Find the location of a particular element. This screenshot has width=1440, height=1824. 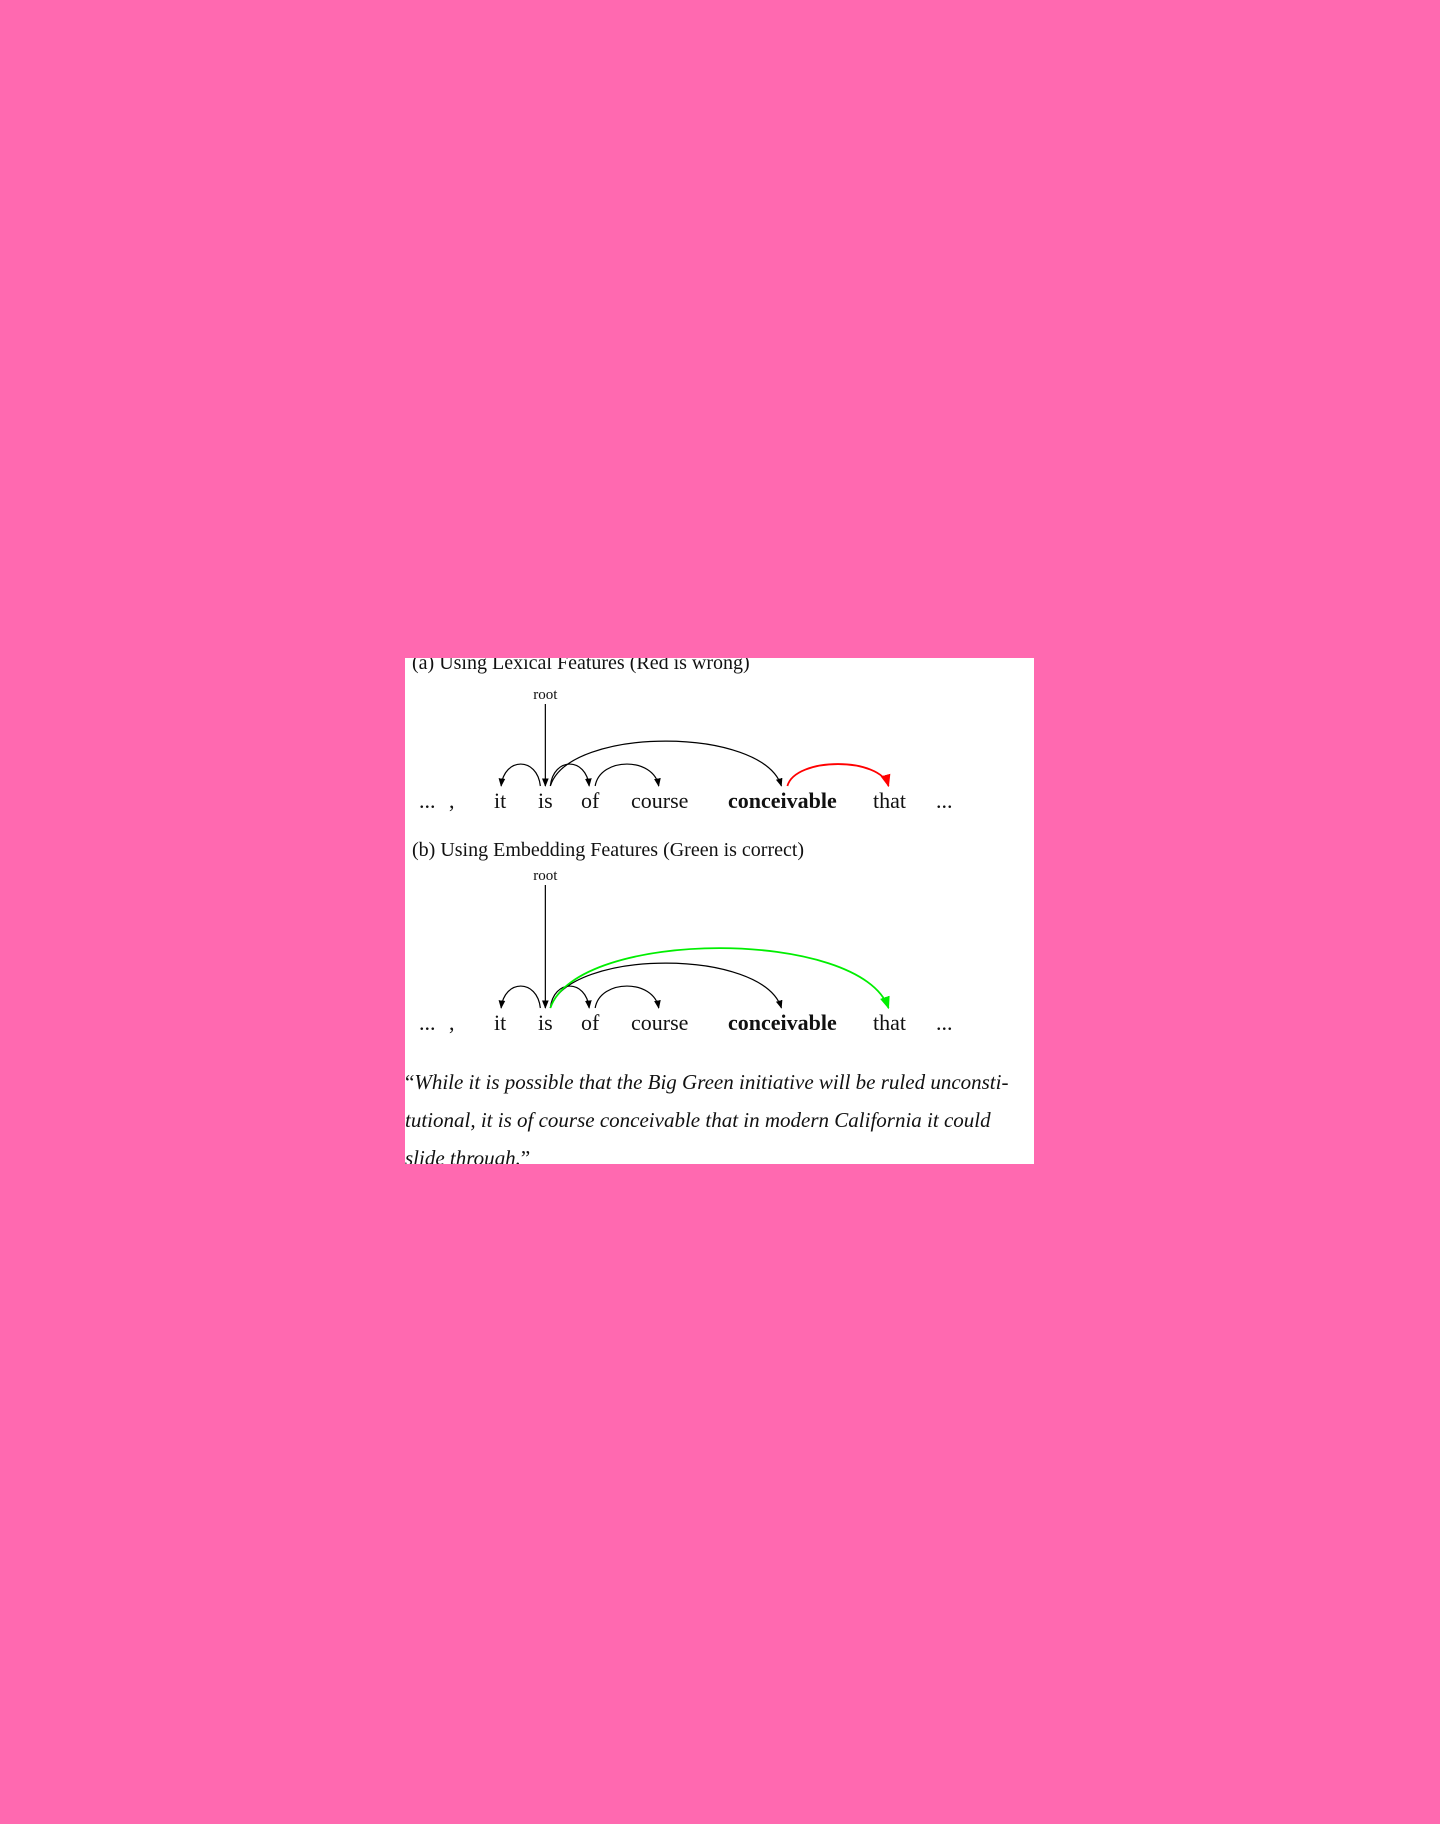

panel-a-token-course-5: course is located at coordinates (659, 800).